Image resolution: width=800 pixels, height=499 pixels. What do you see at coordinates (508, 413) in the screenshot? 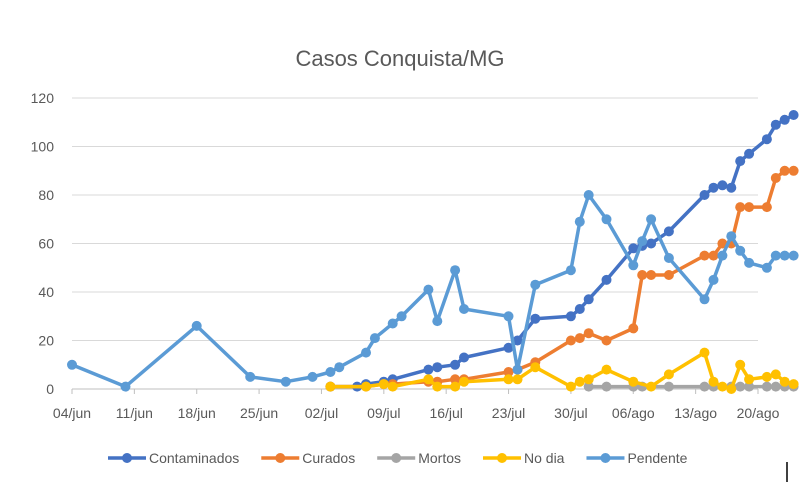
I see `x-tick-label: 23/jul` at bounding box center [508, 413].